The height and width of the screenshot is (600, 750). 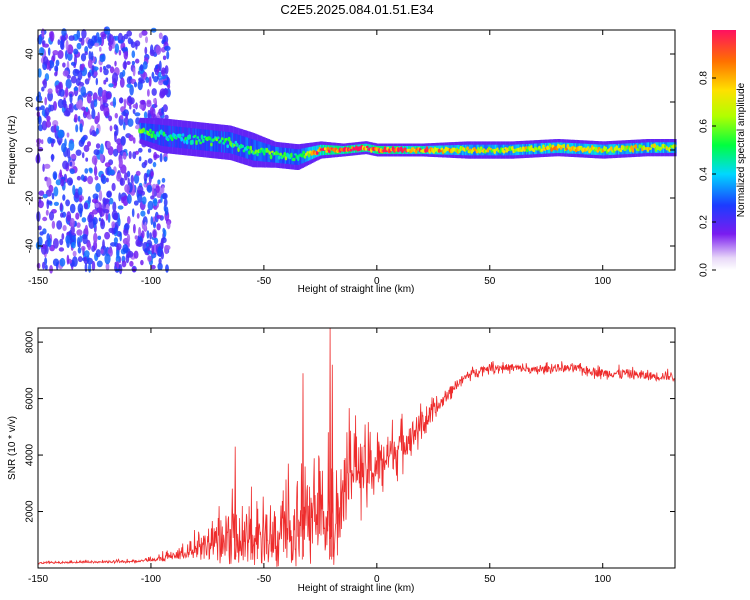 What do you see at coordinates (264, 281) in the screenshot?
I see `x-tick-label: -50` at bounding box center [264, 281].